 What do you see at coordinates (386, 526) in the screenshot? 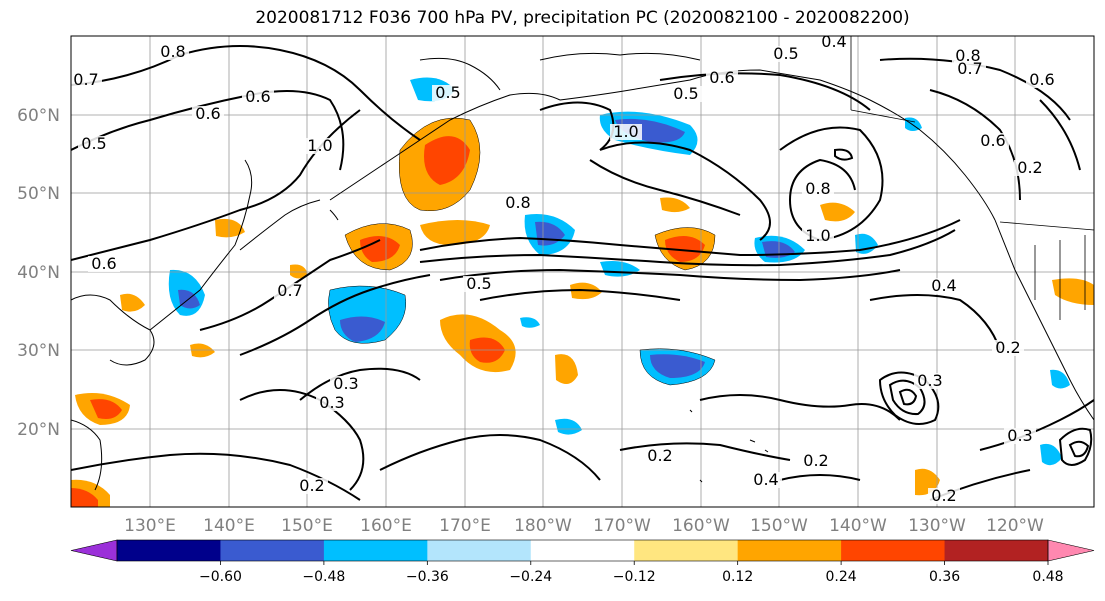
I see `lon-label: 160°E` at bounding box center [386, 526].